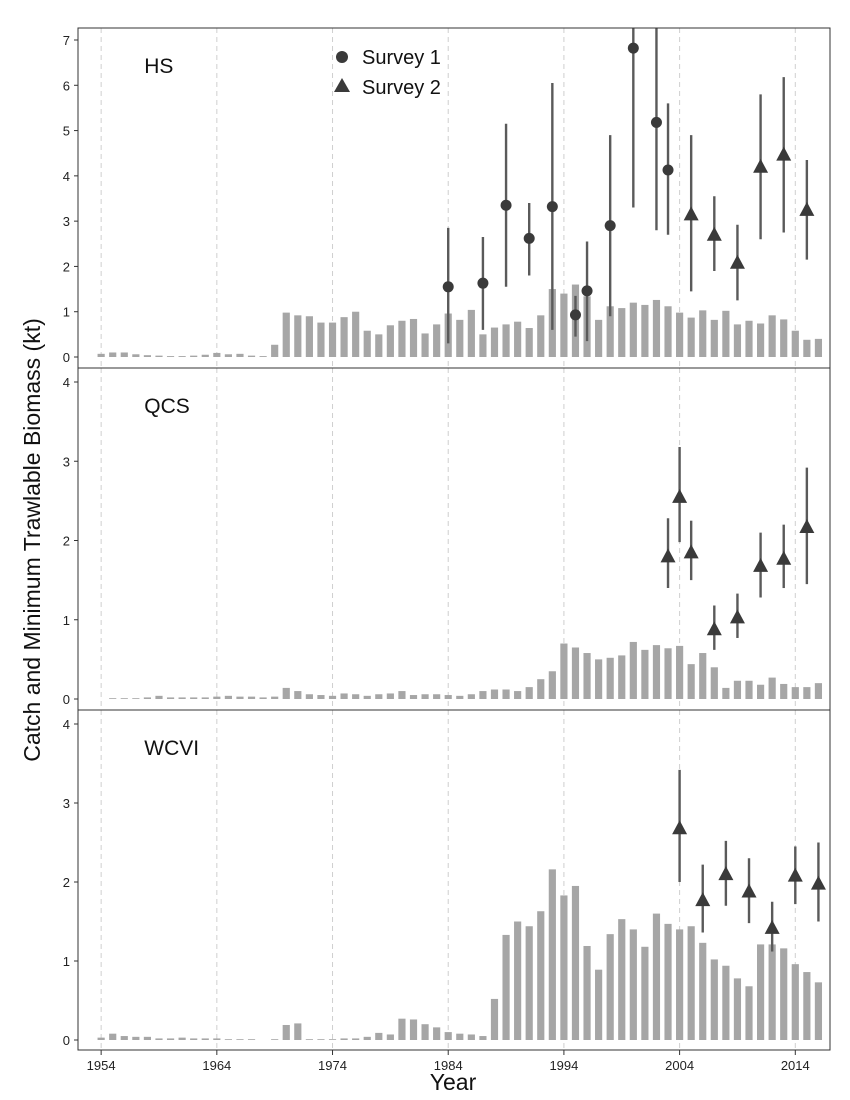 The image size is (850, 1100). I want to click on catch-bar-qcs-1969, so click(275, 697).